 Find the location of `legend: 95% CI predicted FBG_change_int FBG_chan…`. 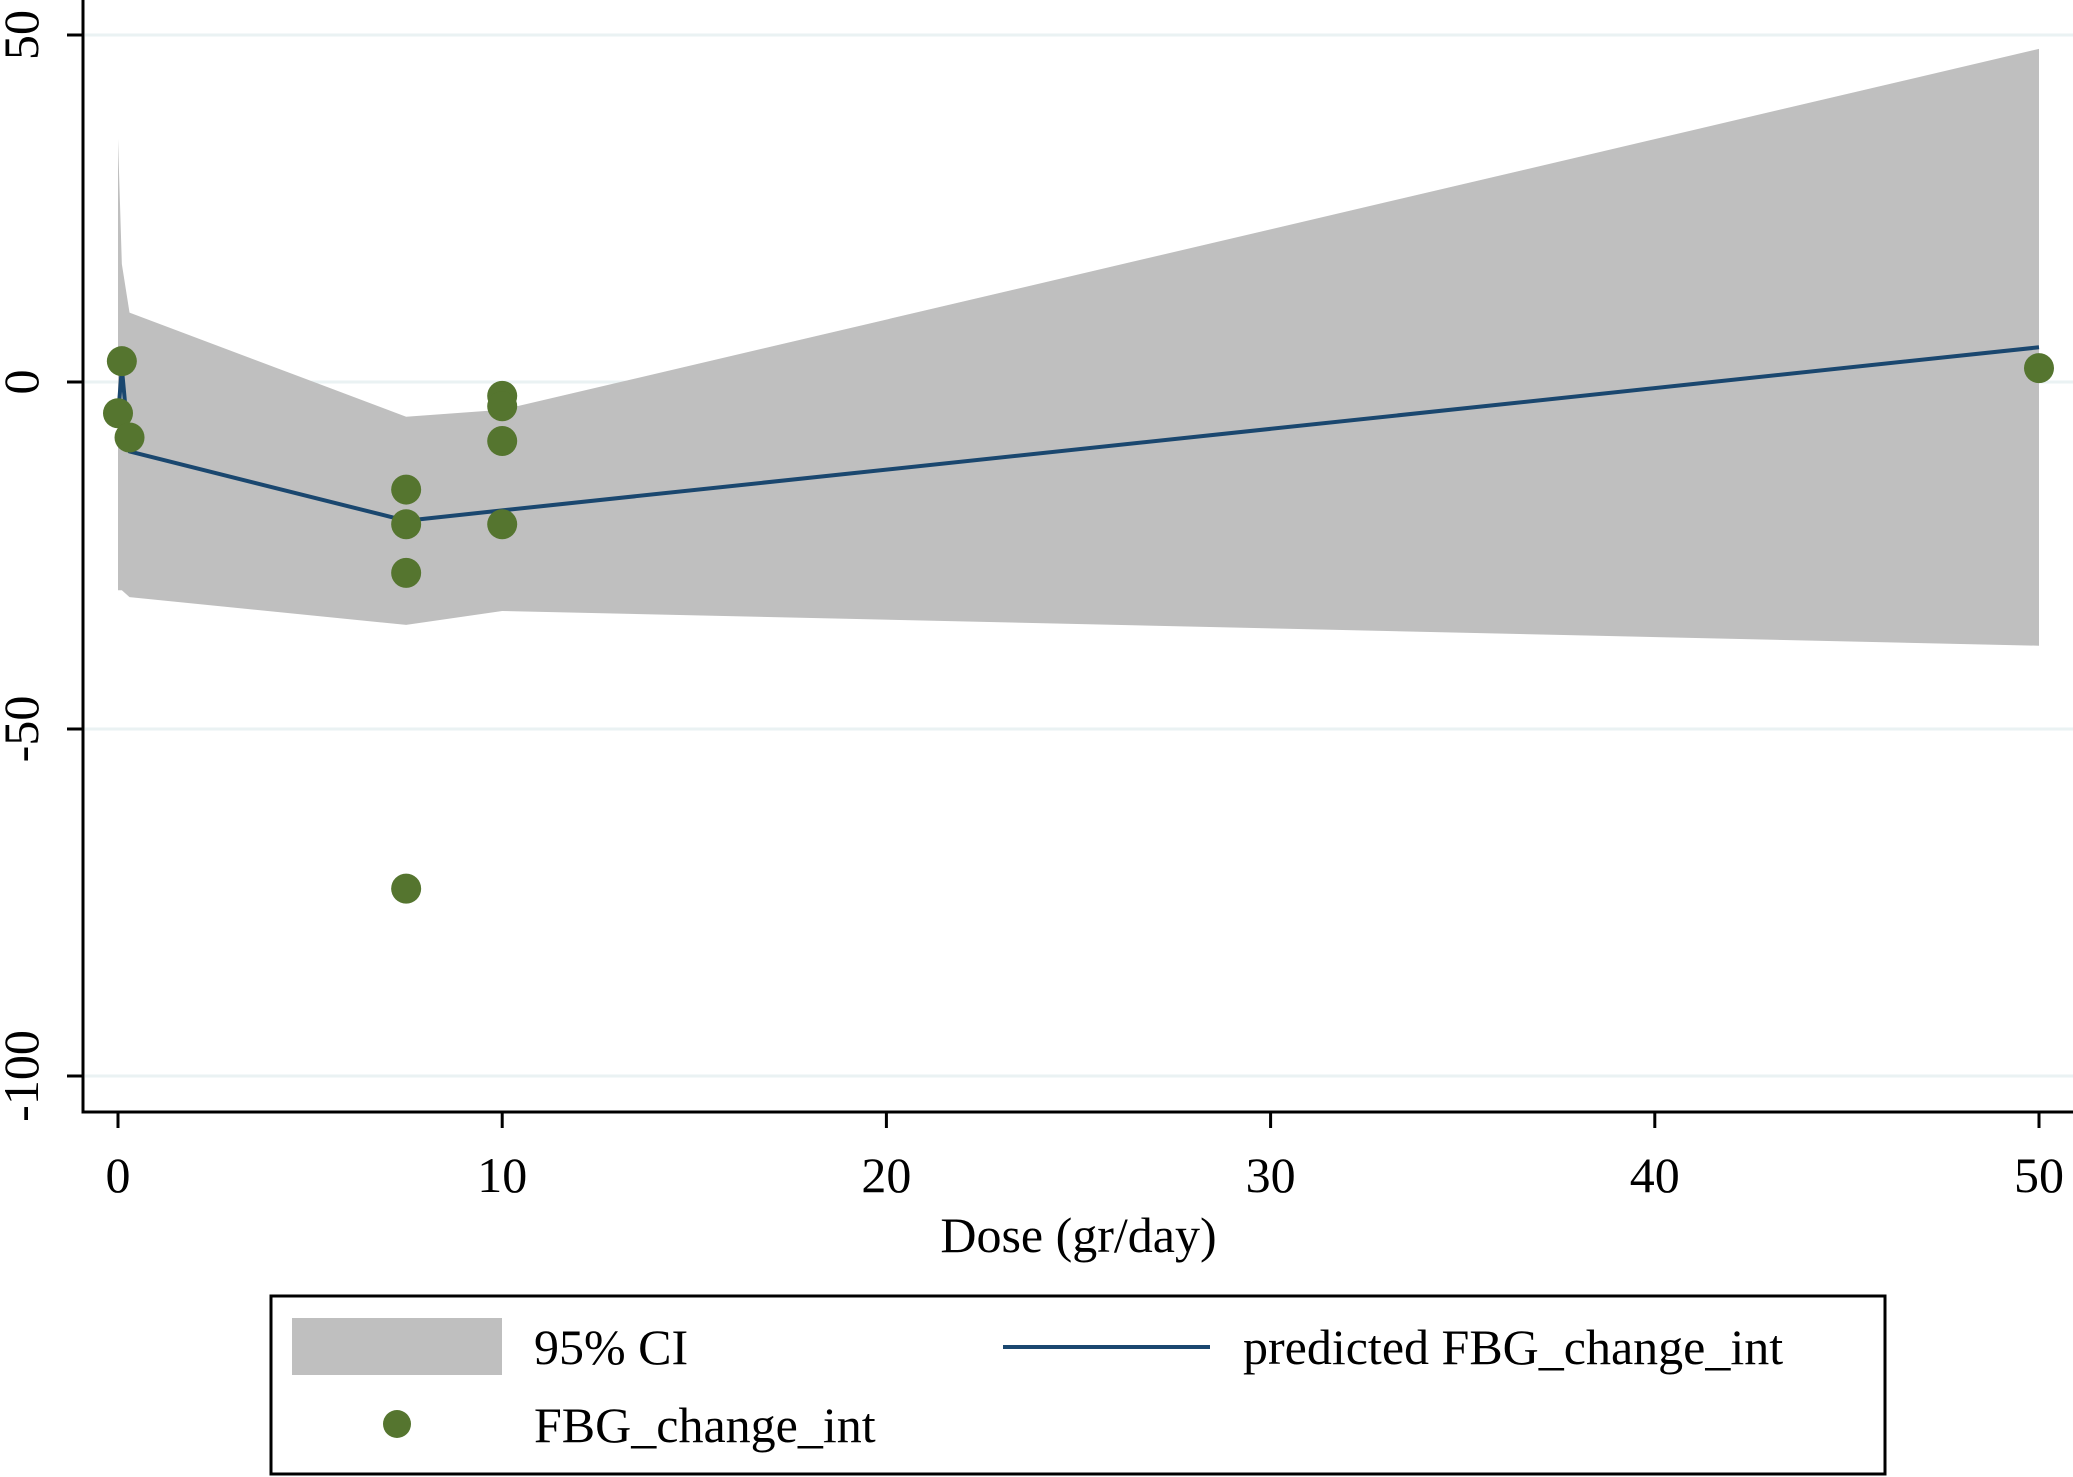

legend: 95% CI predicted FBG_change_int FBG_chan… is located at coordinates (1078, 1385).